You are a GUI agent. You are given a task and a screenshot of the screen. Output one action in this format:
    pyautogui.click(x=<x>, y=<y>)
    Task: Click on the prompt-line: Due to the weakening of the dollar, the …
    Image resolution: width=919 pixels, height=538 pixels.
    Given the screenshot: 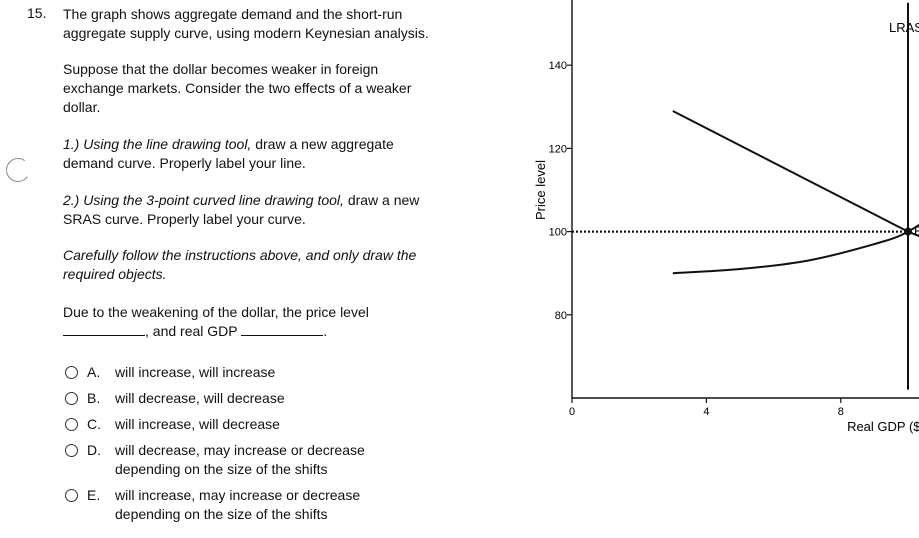 What is the action you would take?
    pyautogui.click(x=216, y=312)
    